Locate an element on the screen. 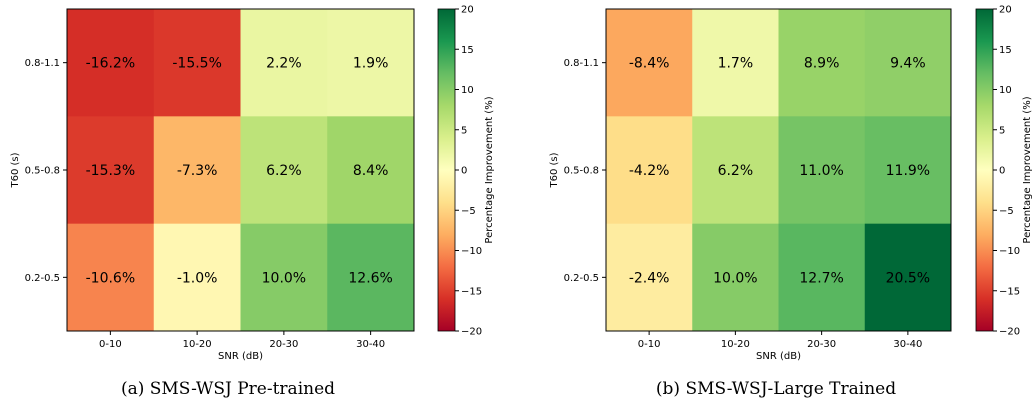  cell-value-label: 12.7% is located at coordinates (821, 278).